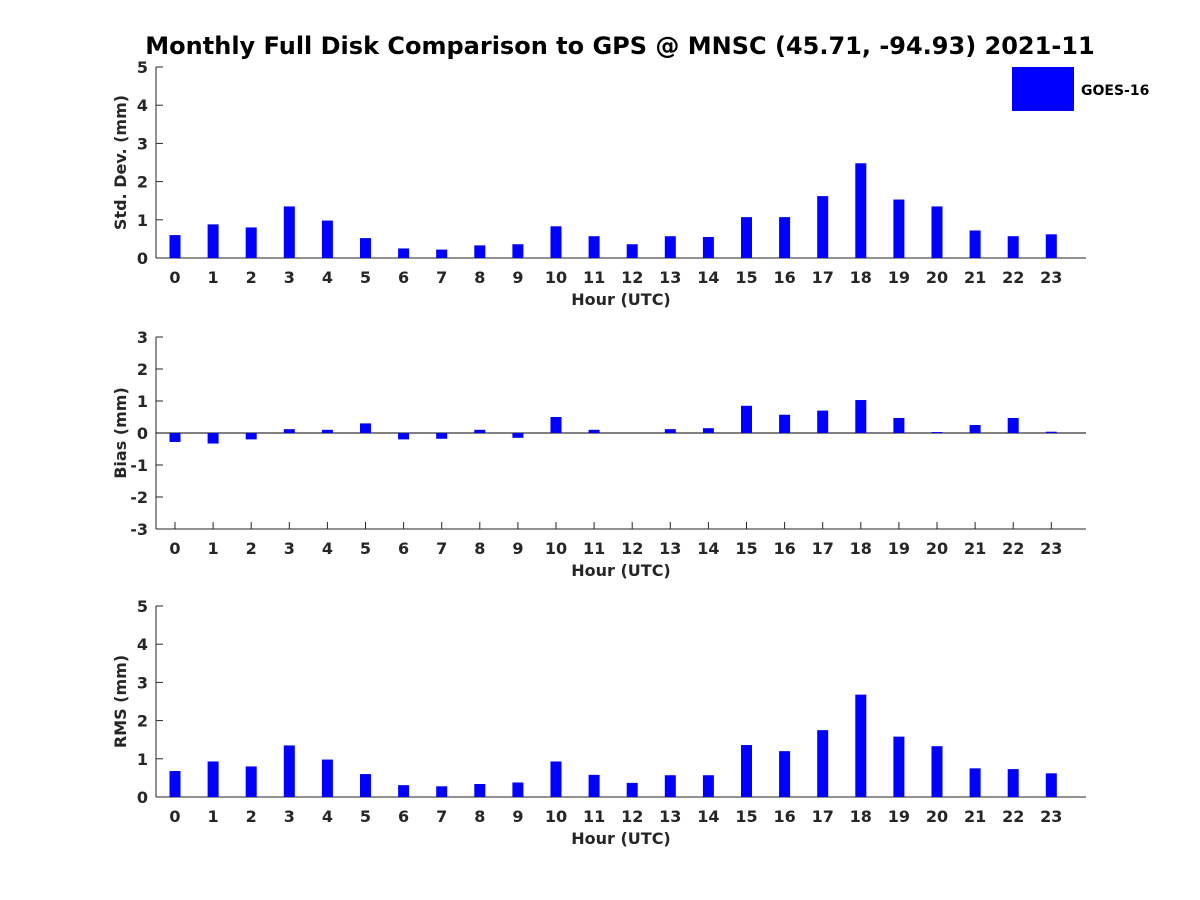  I want to click on x-tick-label: 18, so click(861, 816).